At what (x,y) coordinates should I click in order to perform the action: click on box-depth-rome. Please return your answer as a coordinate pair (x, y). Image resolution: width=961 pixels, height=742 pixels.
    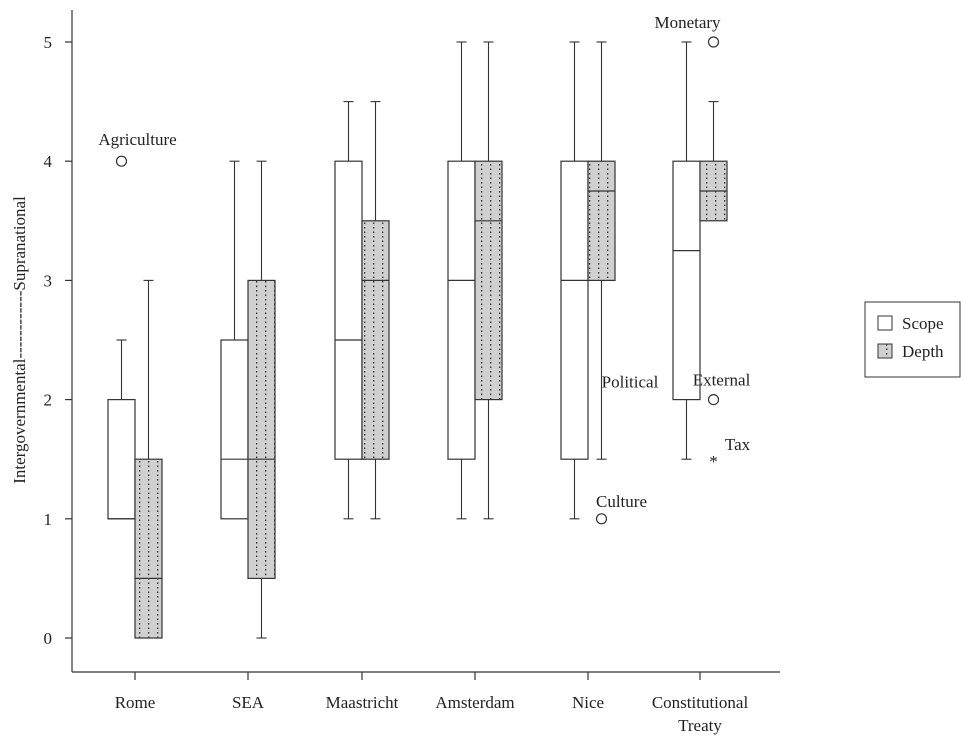
    Looking at the image, I should click on (148, 459).